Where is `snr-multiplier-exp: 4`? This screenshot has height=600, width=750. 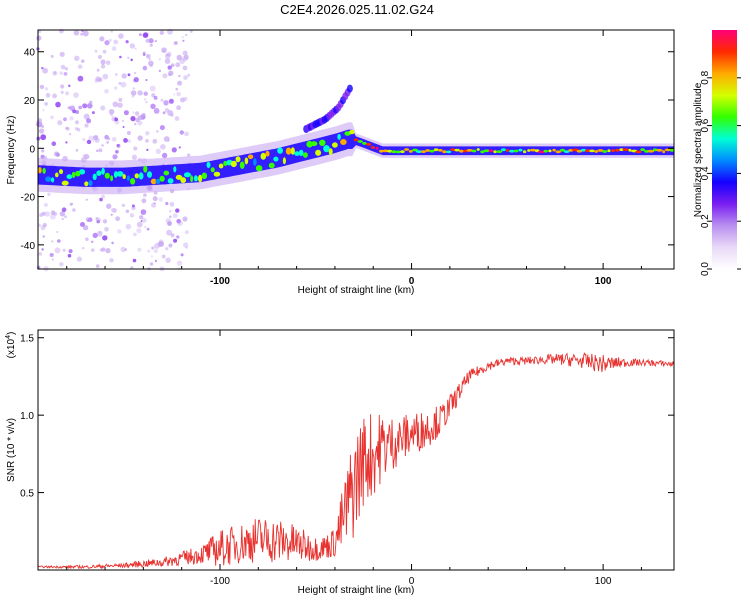
snr-multiplier-exp: 4 is located at coordinates (8, 337).